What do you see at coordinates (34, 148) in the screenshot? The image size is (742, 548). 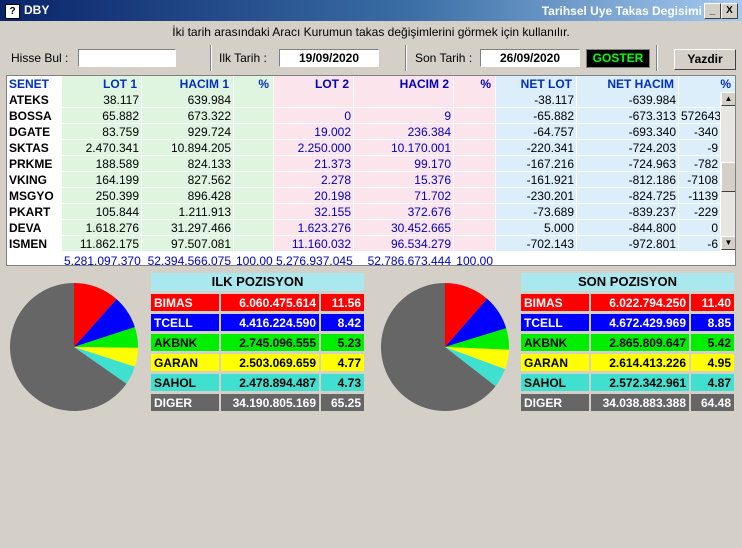 I see `table-cell: SKTAS` at bounding box center [34, 148].